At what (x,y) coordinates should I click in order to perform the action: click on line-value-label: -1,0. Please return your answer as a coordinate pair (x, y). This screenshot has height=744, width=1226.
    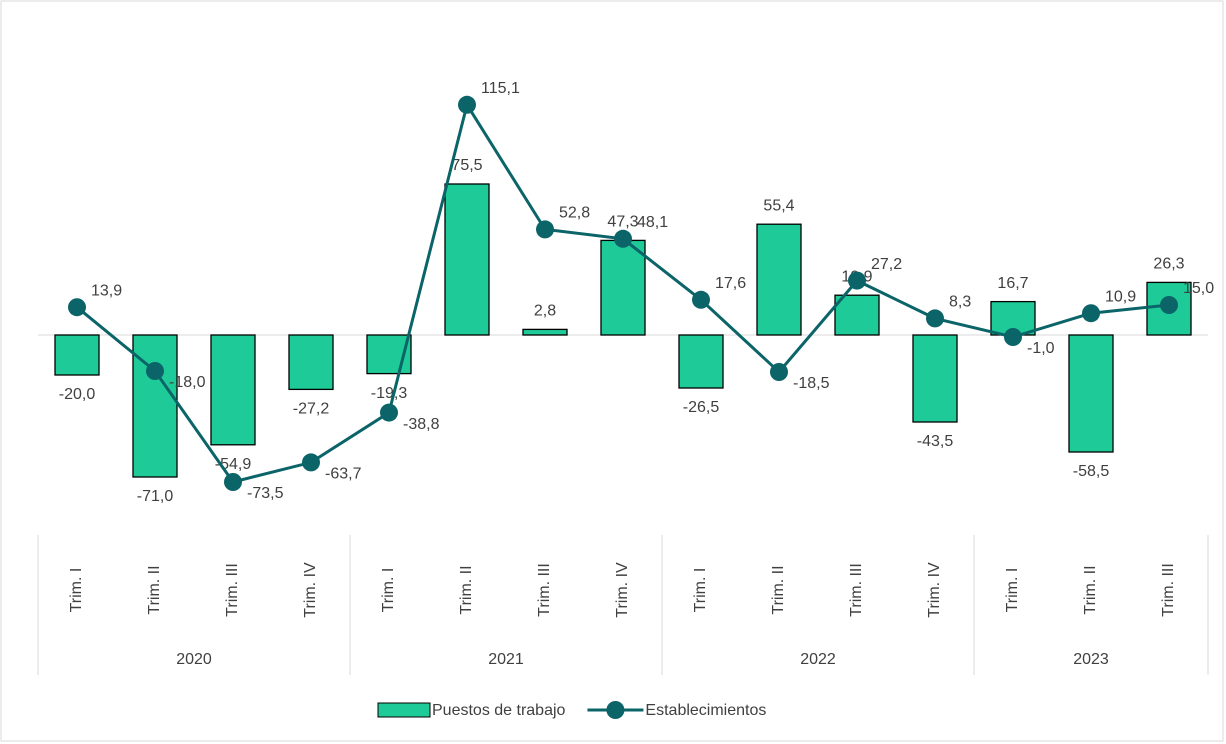
    Looking at the image, I should click on (1041, 348).